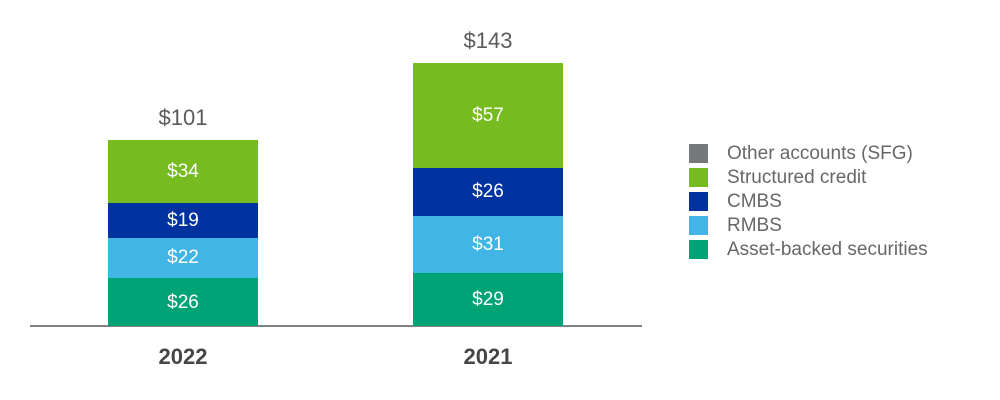 The height and width of the screenshot is (400, 1000). What do you see at coordinates (827, 249) in the screenshot?
I see `legend-label: Asset-backed securities` at bounding box center [827, 249].